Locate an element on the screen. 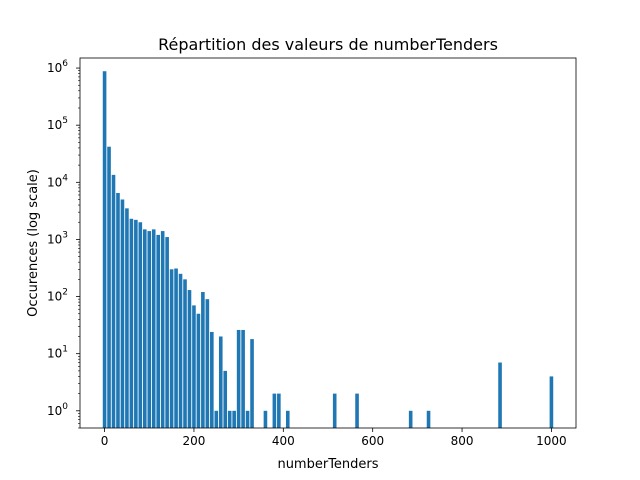 This screenshot has width=640, height=480. x-tick-label: 600 is located at coordinates (372, 441).